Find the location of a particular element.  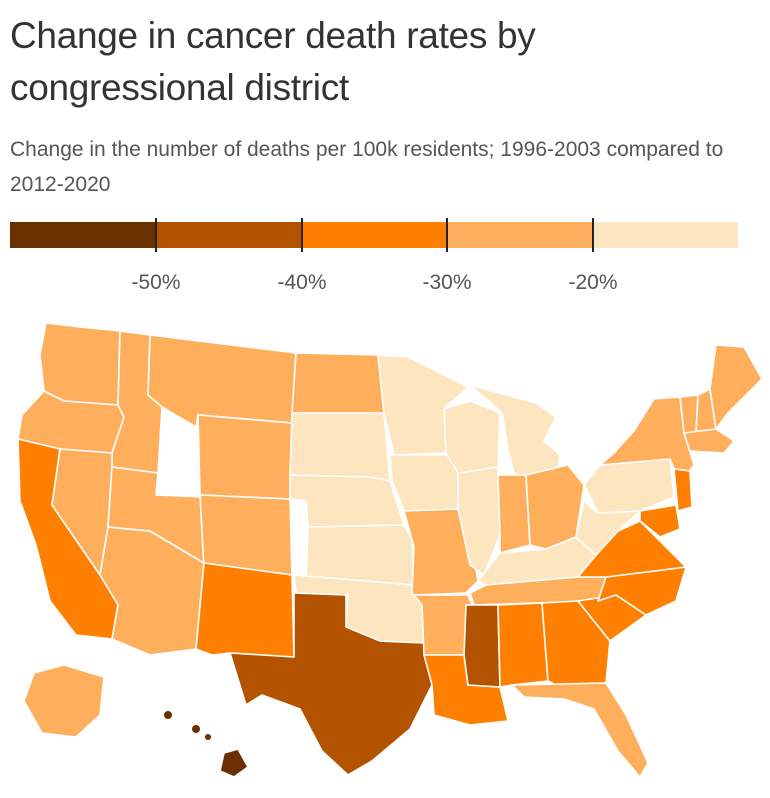

state-new-jersey is located at coordinates (683, 490).